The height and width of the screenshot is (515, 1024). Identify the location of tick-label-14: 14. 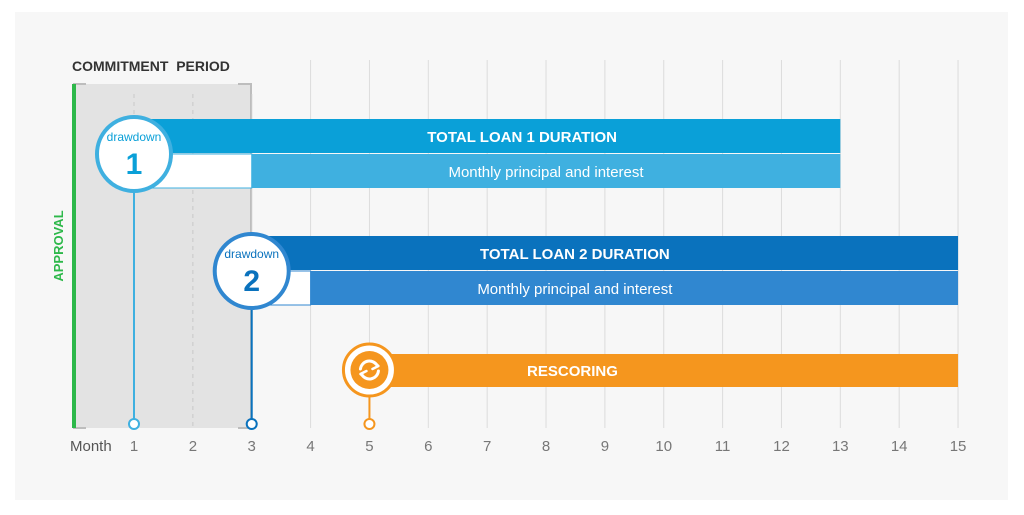
(899, 446).